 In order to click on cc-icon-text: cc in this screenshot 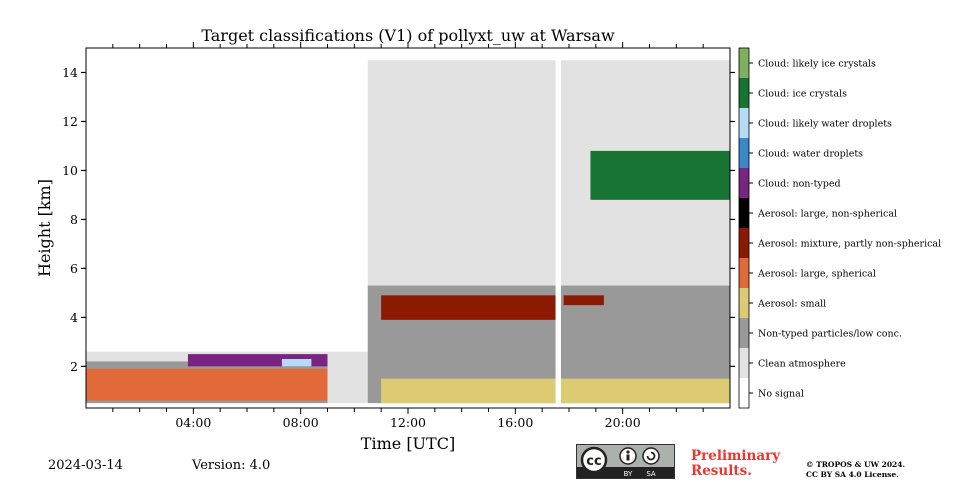, I will do `click(593, 461)`.